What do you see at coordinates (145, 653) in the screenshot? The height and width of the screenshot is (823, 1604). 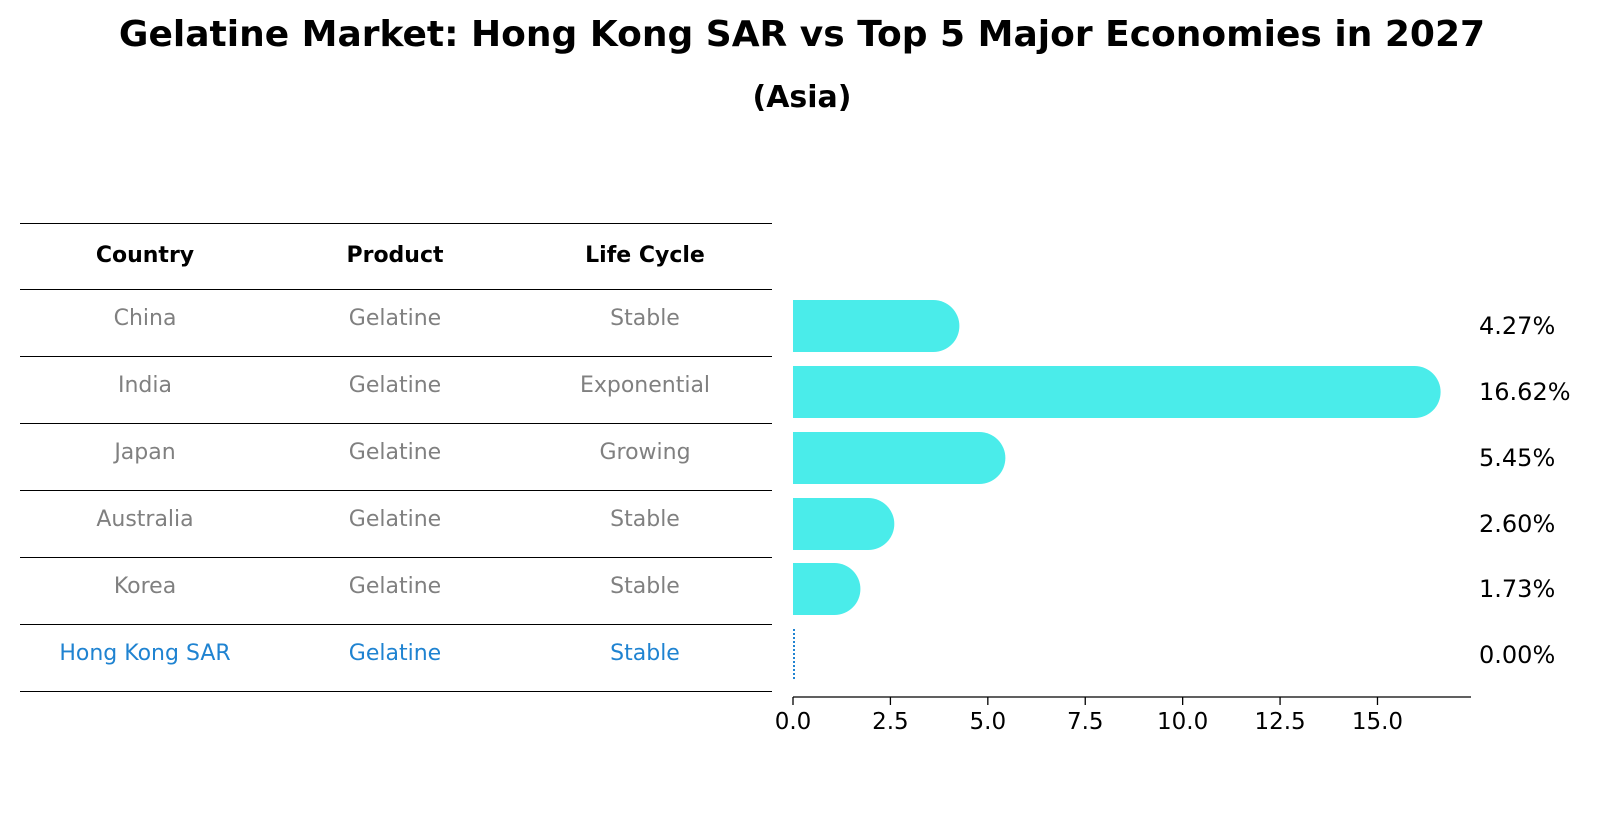 I see `cell-country: Hong Kong SAR` at bounding box center [145, 653].